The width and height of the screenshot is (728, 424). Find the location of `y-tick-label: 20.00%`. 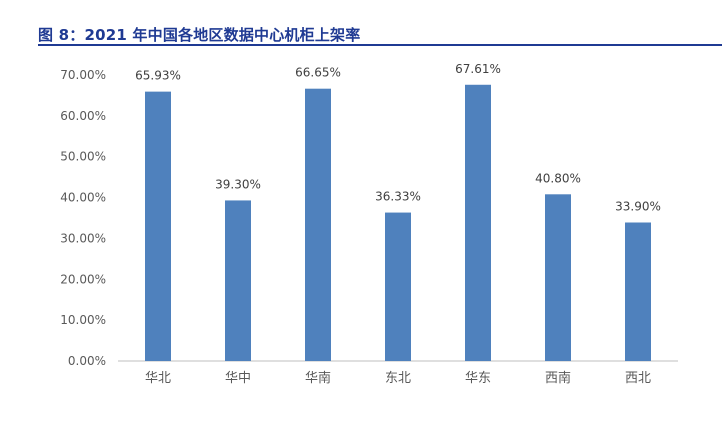

y-tick-label: 20.00% is located at coordinates (83, 279).